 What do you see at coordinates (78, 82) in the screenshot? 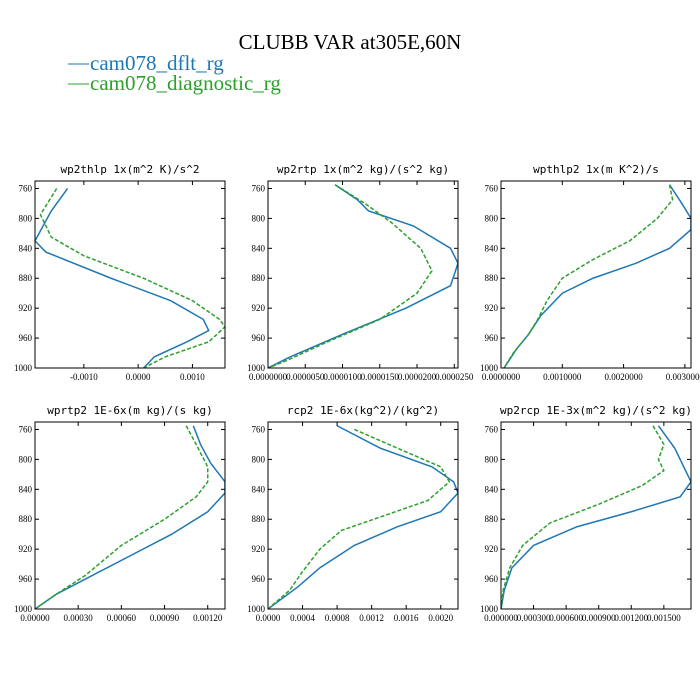
I see `legend-line-icon-diagnostic: —` at bounding box center [78, 82].